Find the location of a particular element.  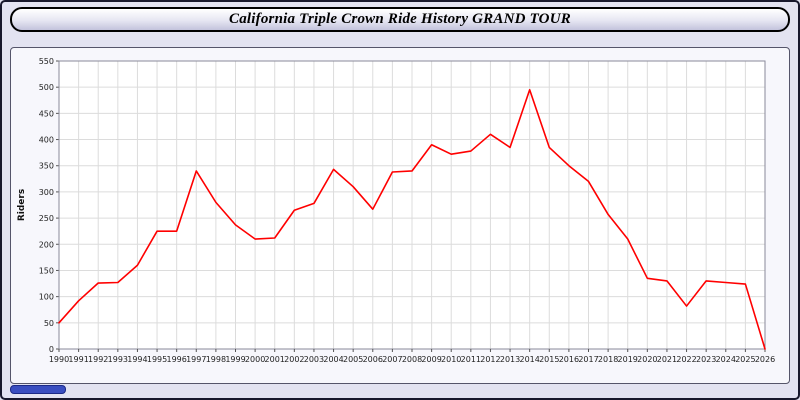

svg-text: 2015 is located at coordinates (549, 359).